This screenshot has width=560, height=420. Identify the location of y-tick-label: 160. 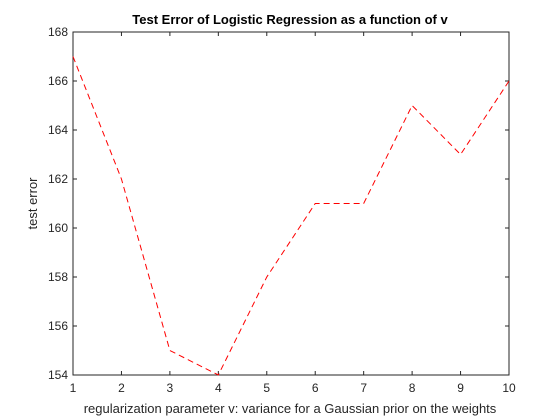
(58, 228).